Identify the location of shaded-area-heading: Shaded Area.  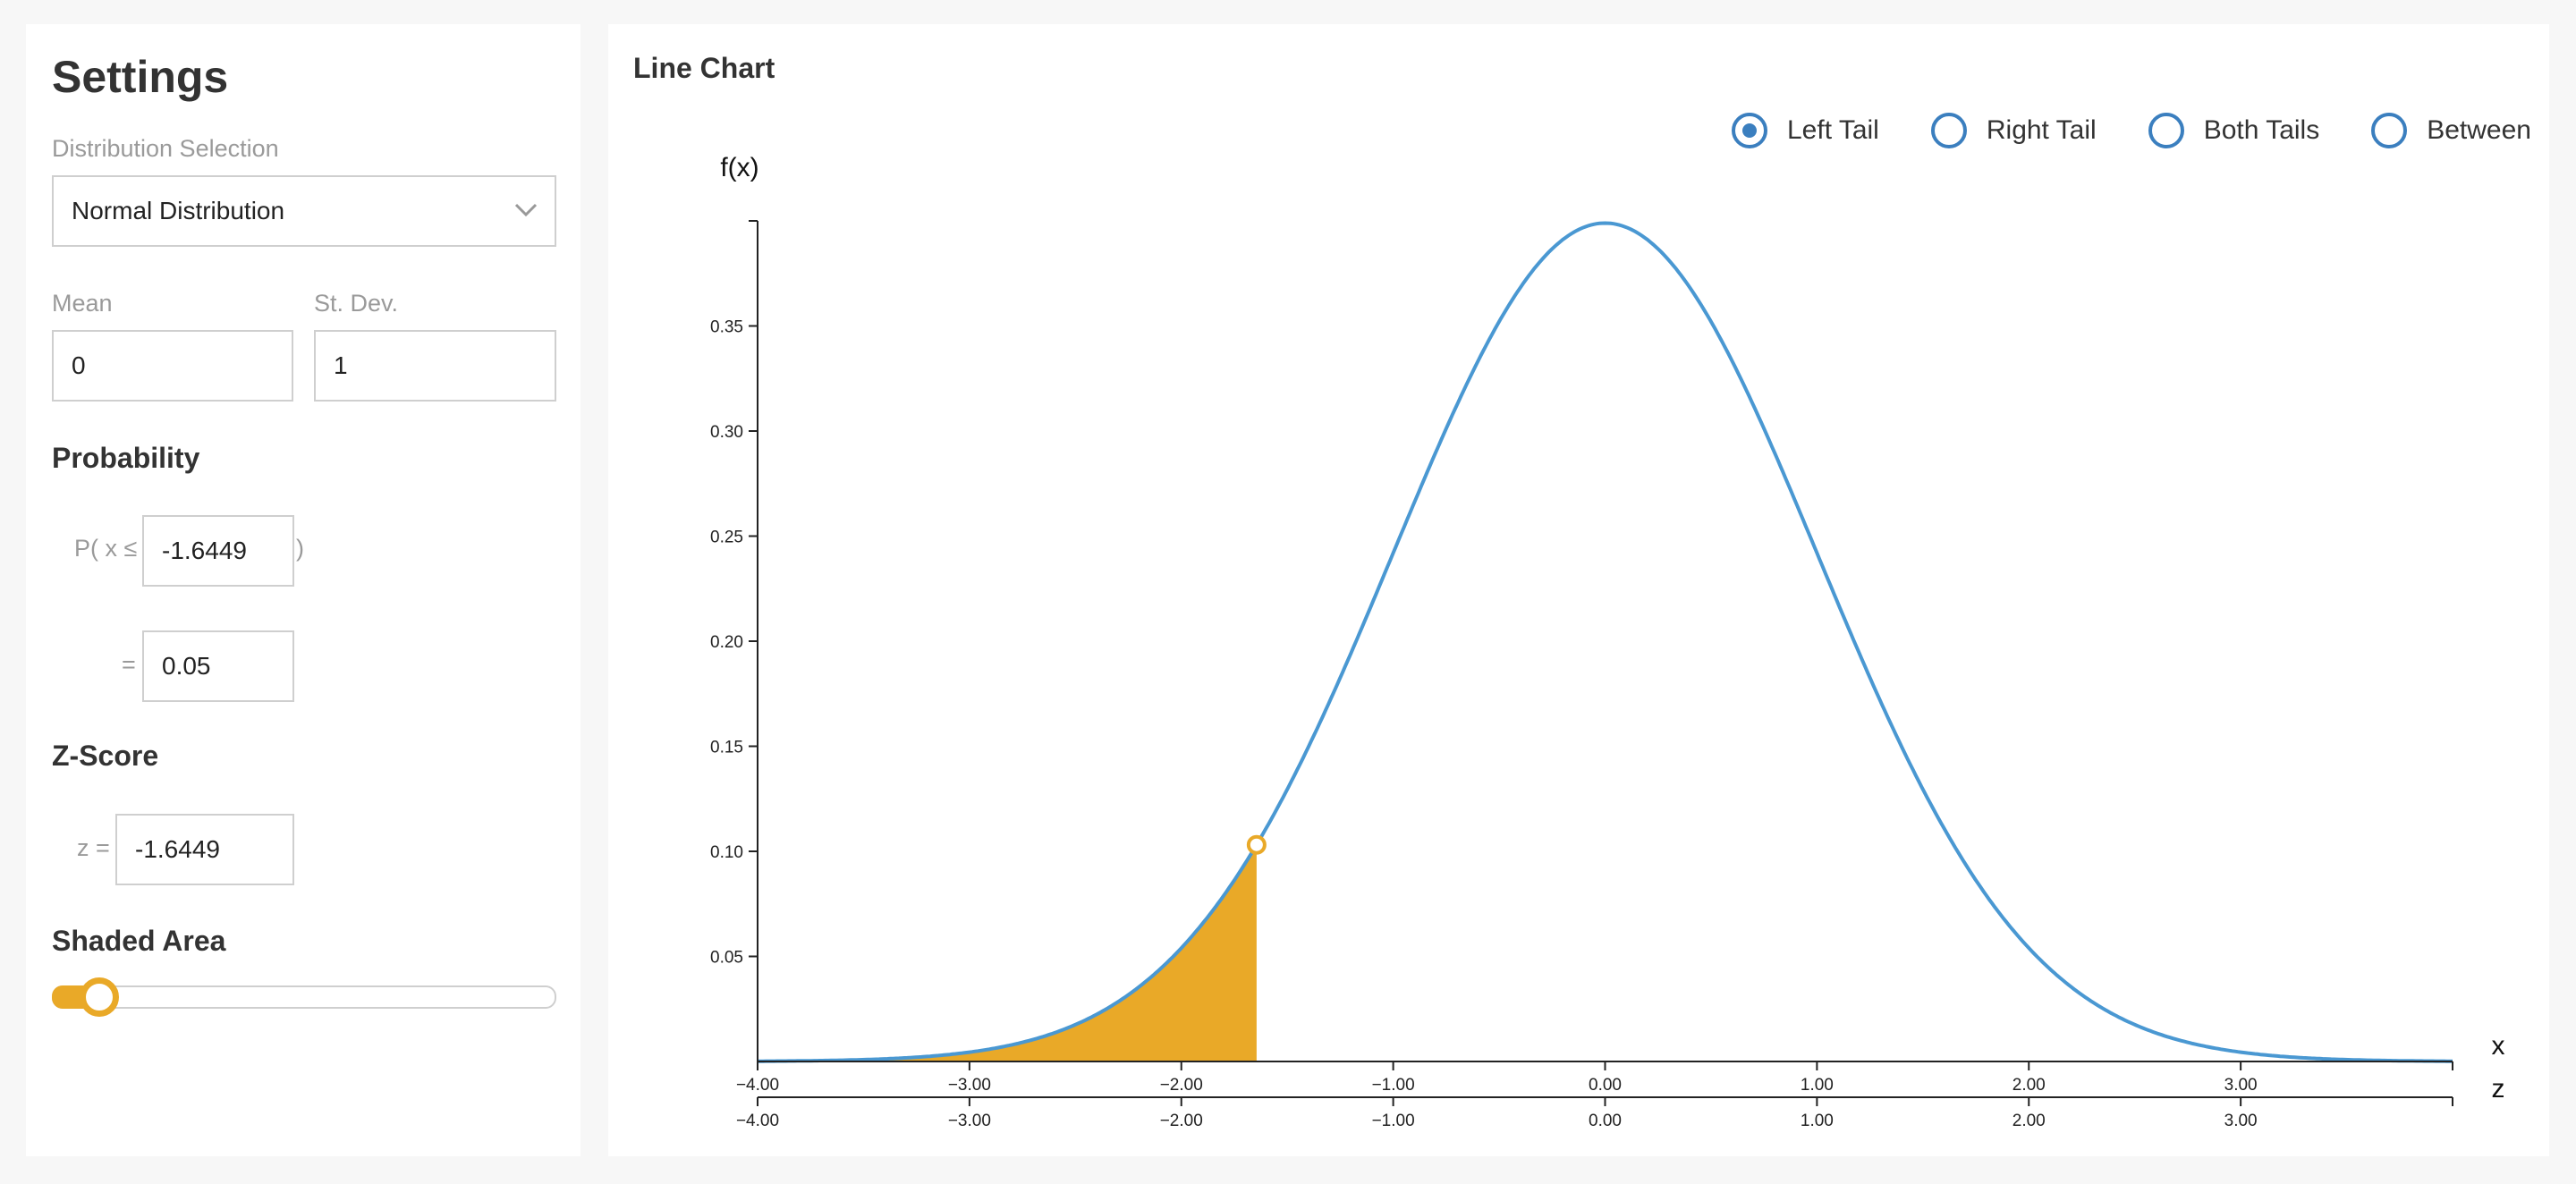
(139, 941).